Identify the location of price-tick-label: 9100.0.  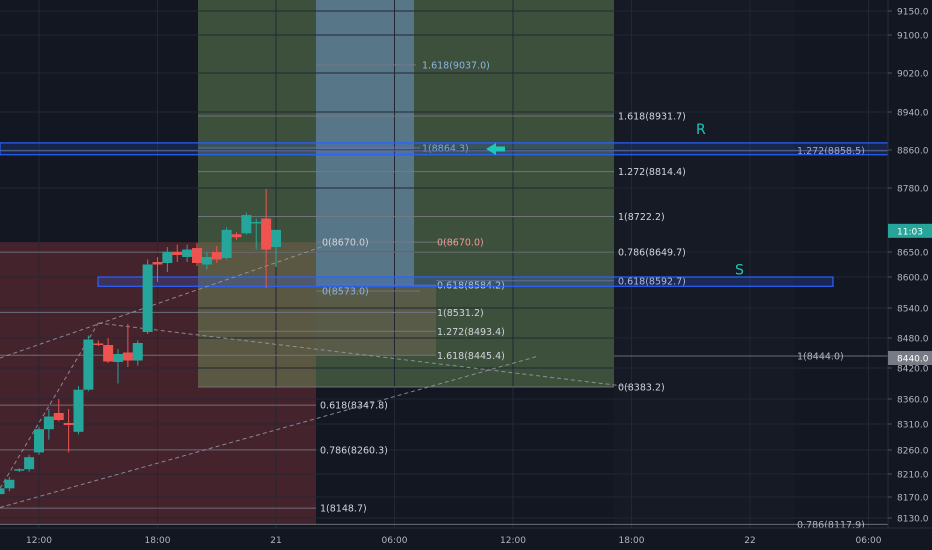
(913, 37).